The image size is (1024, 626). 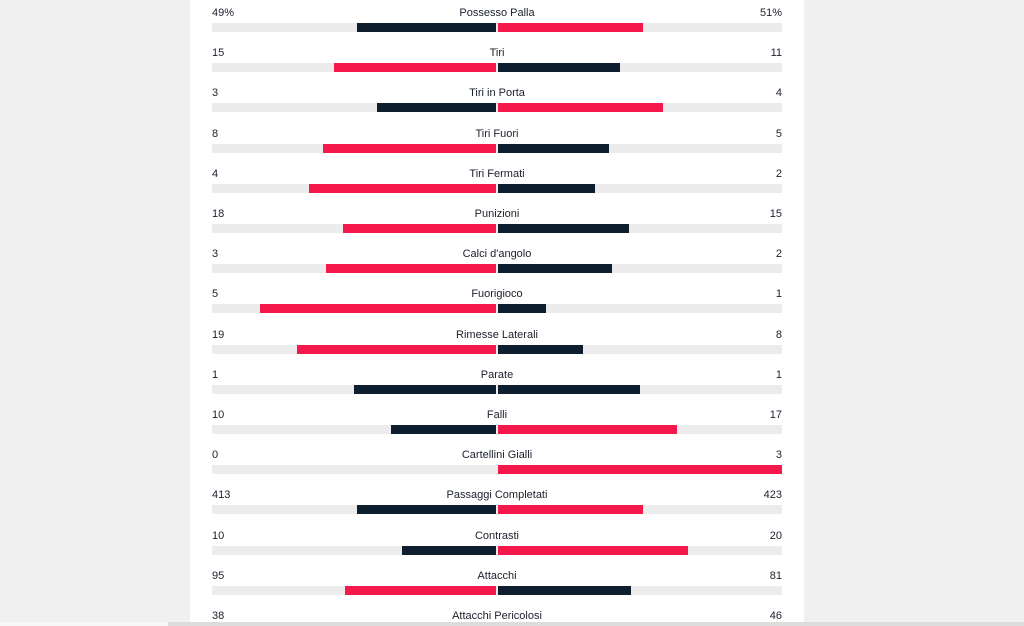 What do you see at coordinates (497, 455) in the screenshot?
I see `stat-label: Cartellini Gialli` at bounding box center [497, 455].